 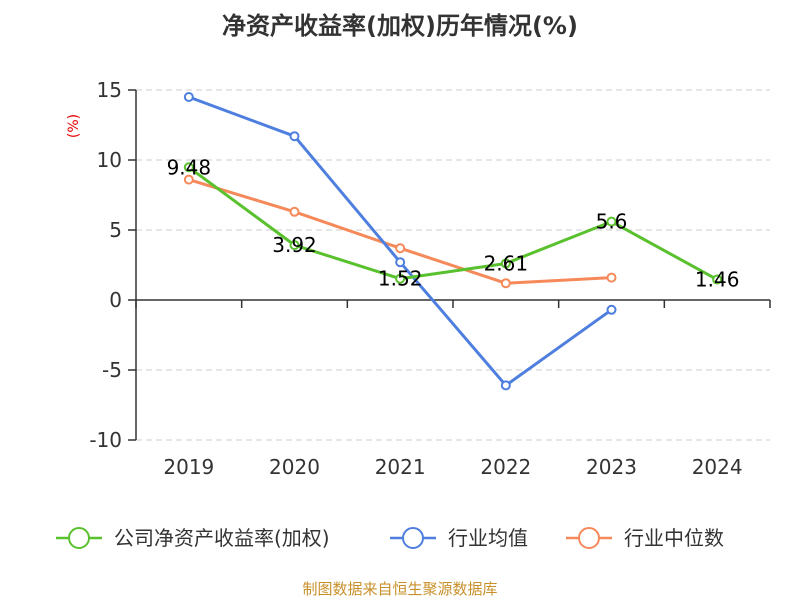 What do you see at coordinates (717, 467) in the screenshot?
I see `x-tick-label: 2024` at bounding box center [717, 467].